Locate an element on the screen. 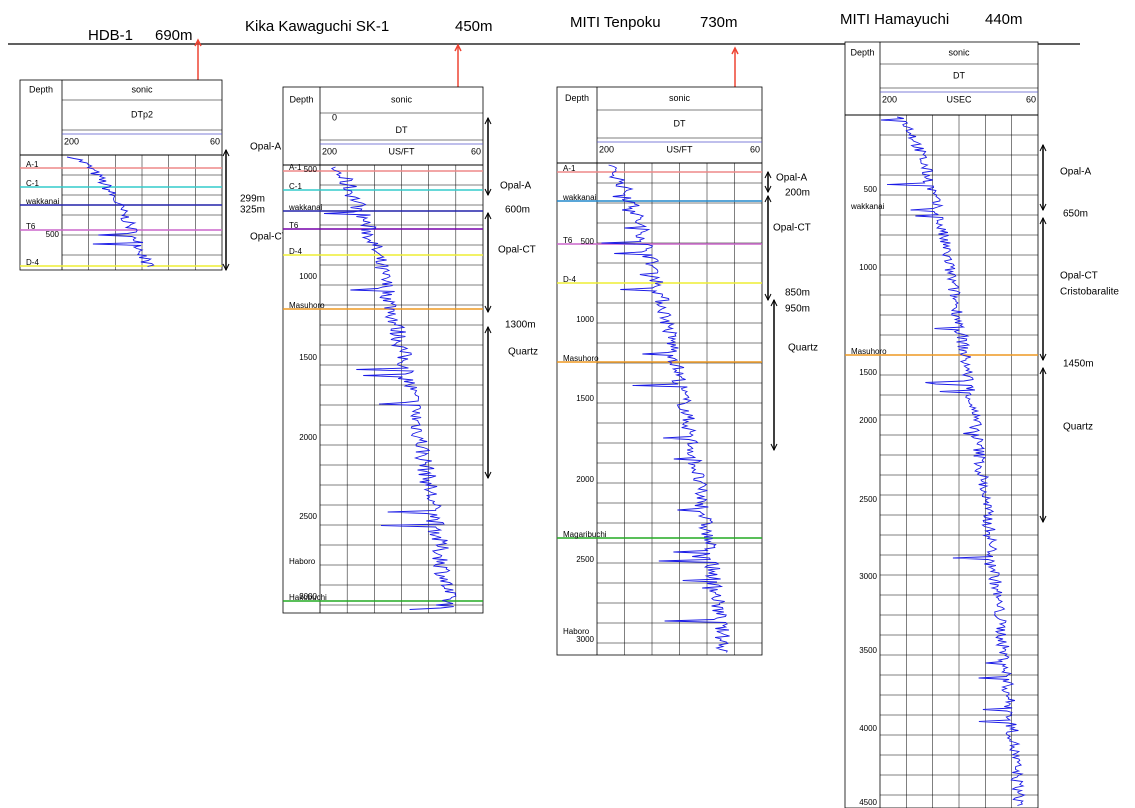  zone-annotation: 1300m is located at coordinates (520, 325).